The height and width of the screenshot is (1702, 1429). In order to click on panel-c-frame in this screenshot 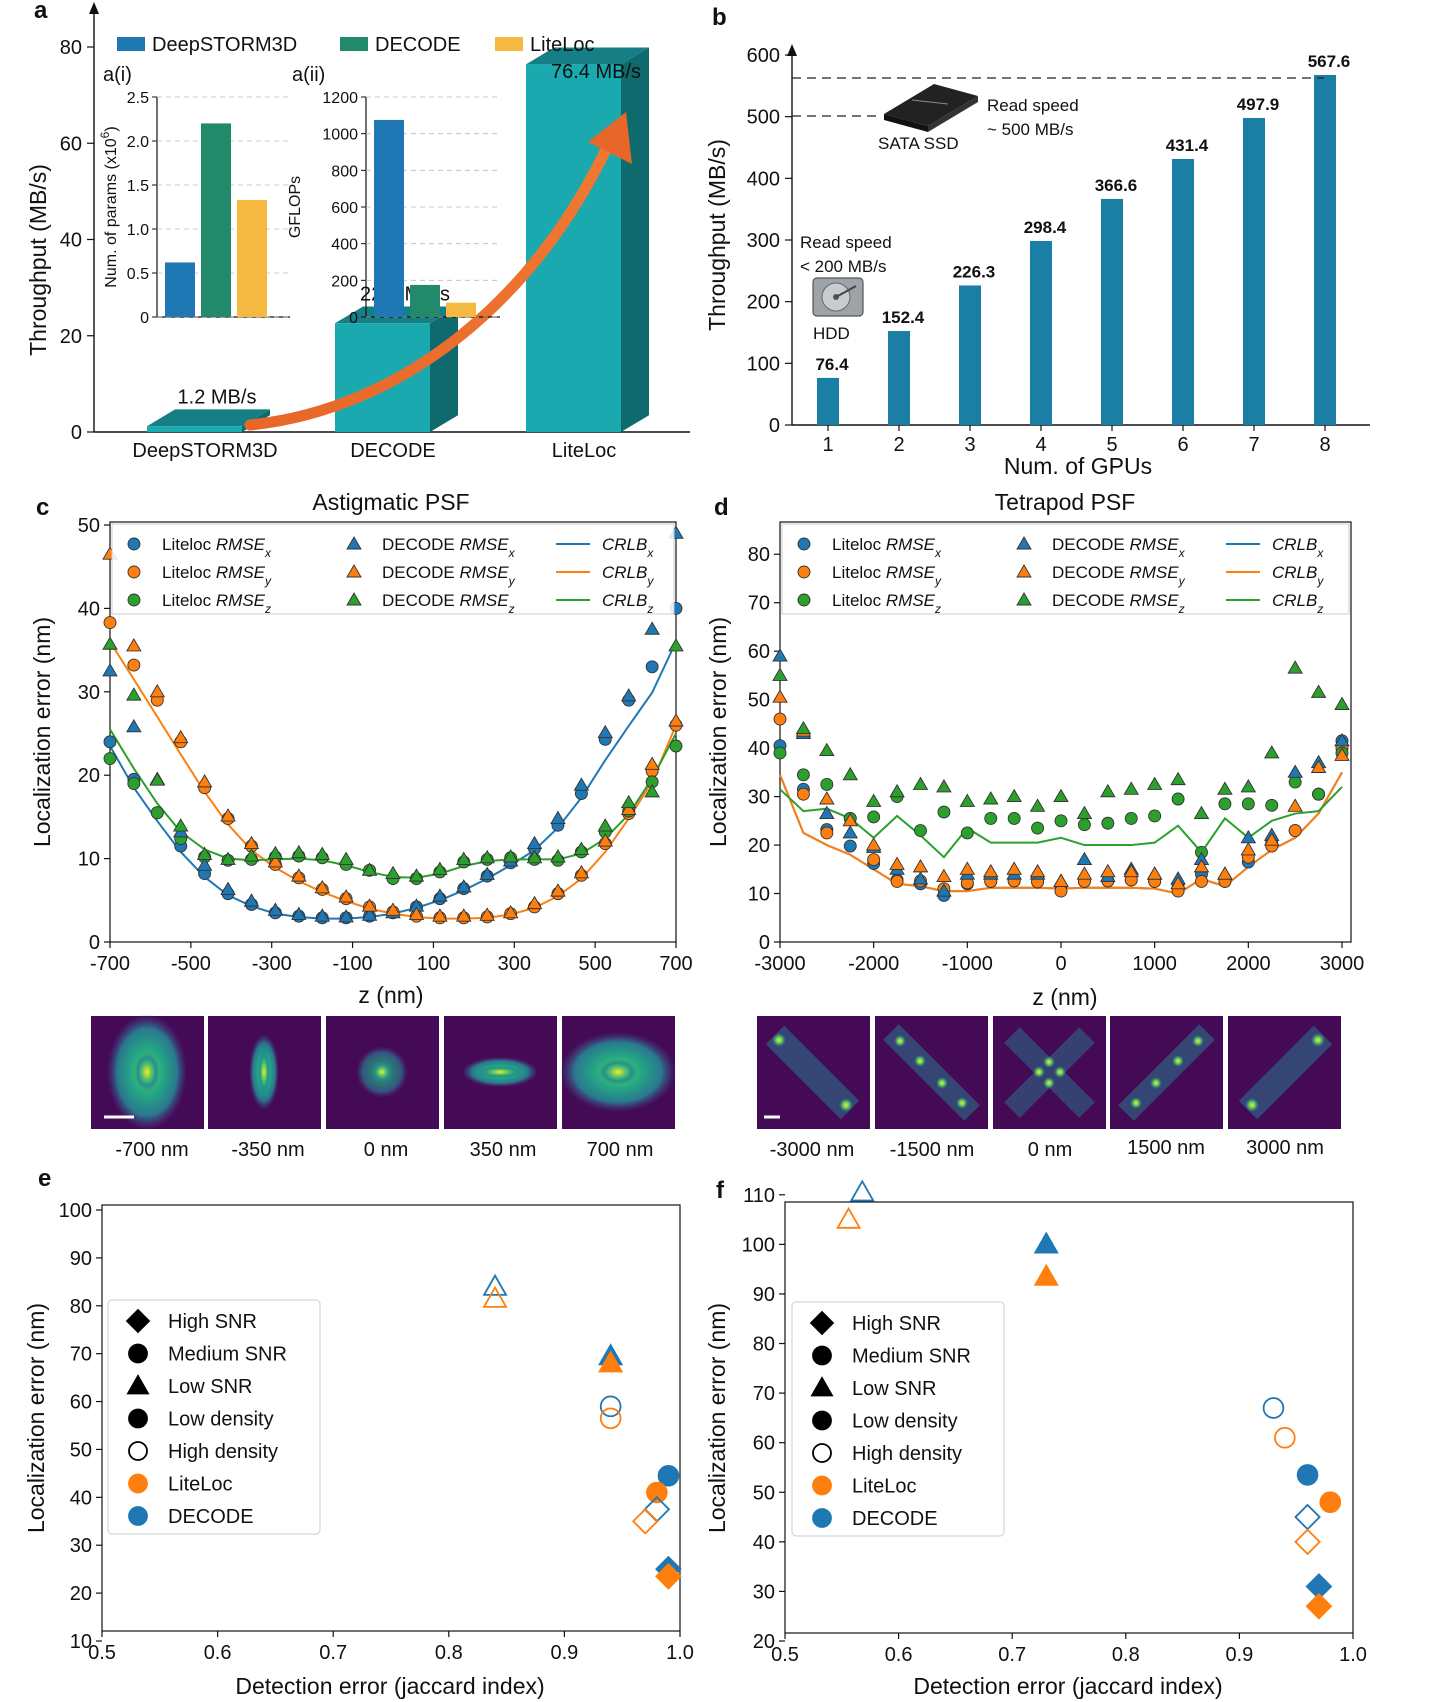, I will do `click(393, 732)`.